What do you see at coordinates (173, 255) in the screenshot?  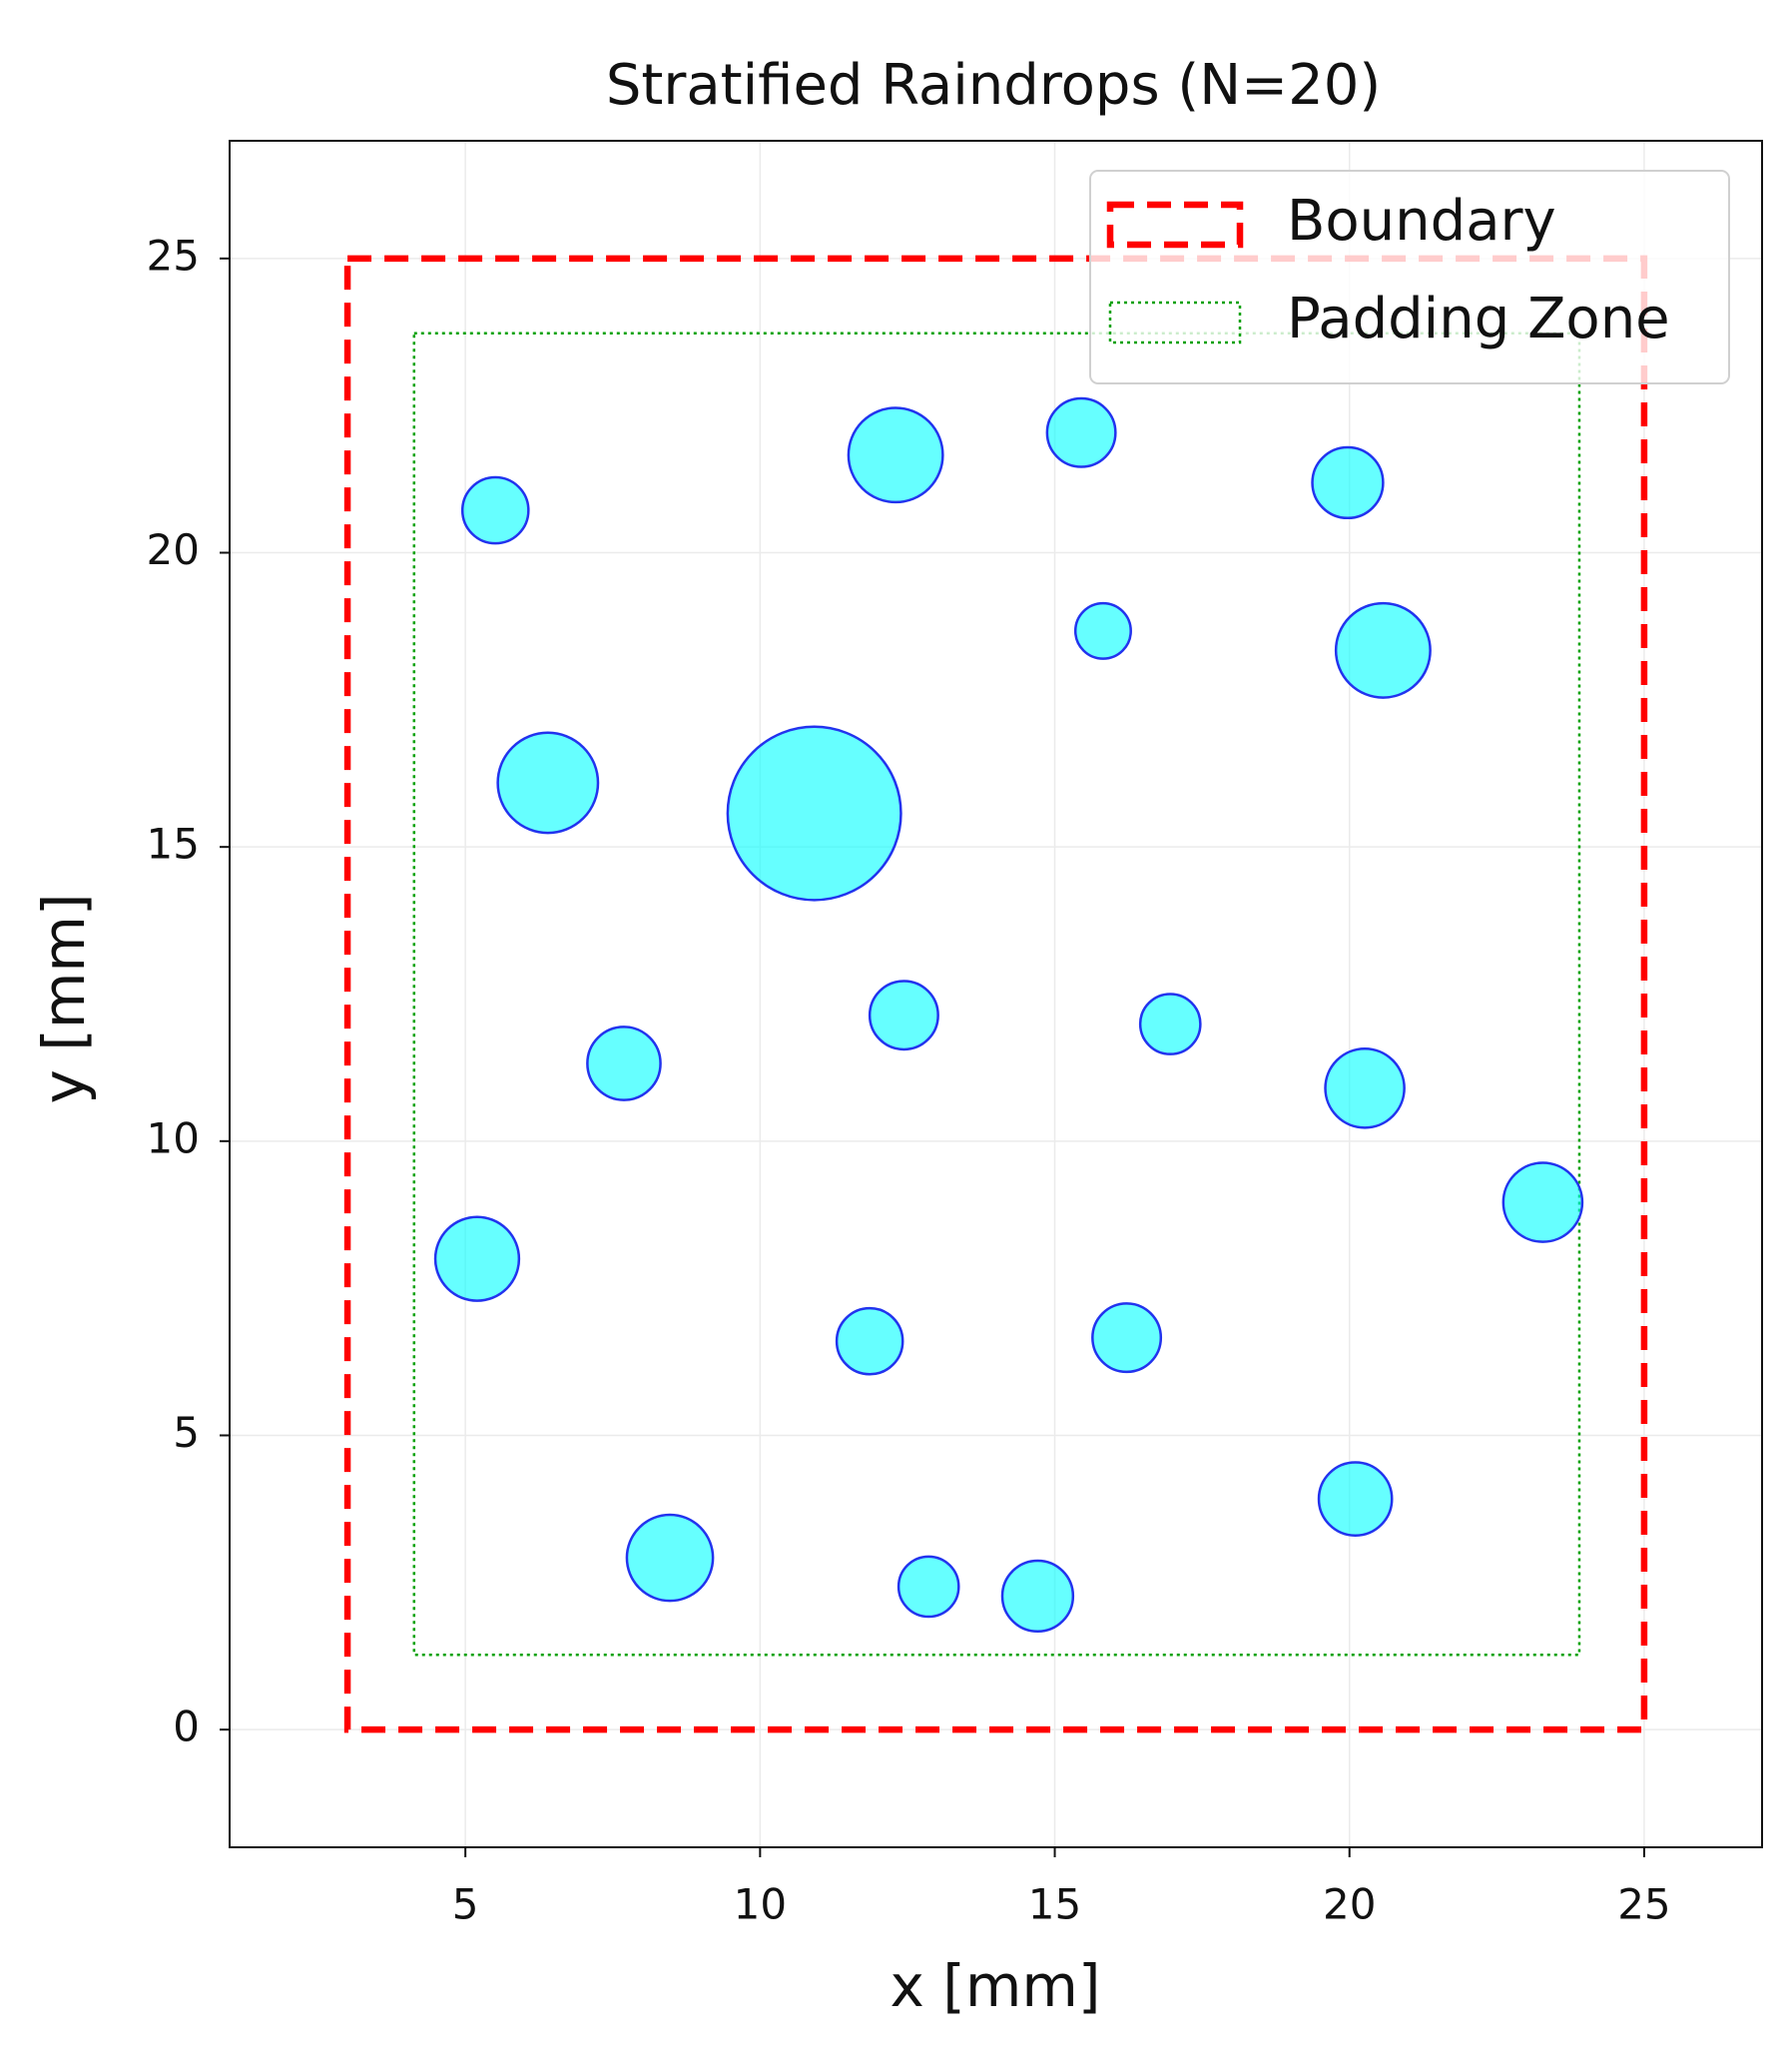 I see `y-tick-label: 25` at bounding box center [173, 255].